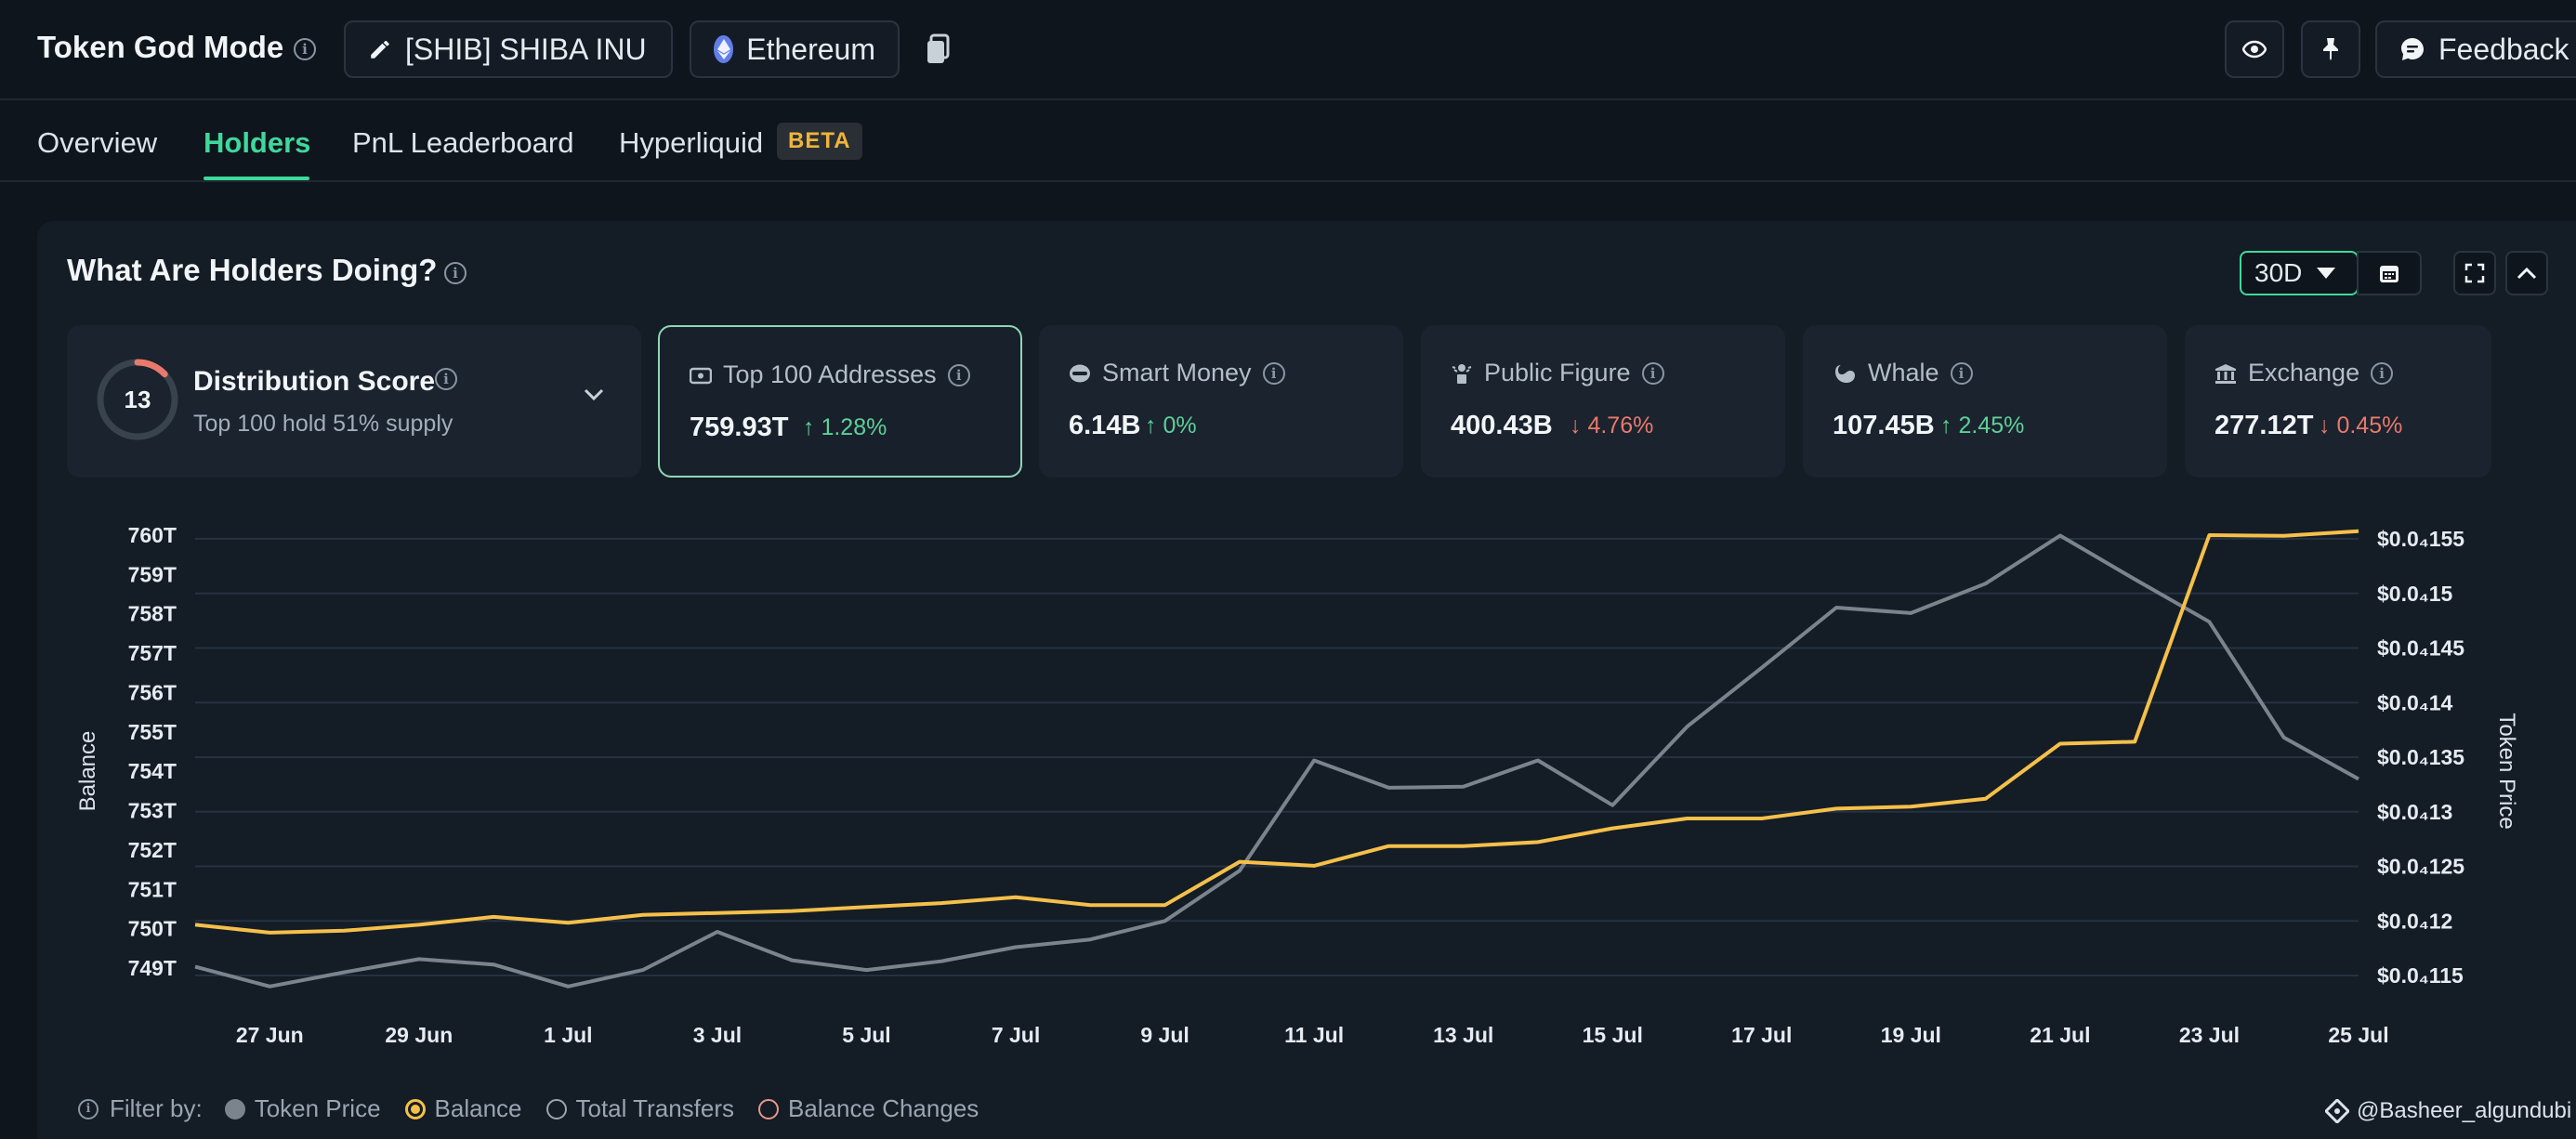 The image size is (2576, 1139). Describe the element at coordinates (1502, 425) in the screenshot. I see `card-value: 400.43B` at that location.